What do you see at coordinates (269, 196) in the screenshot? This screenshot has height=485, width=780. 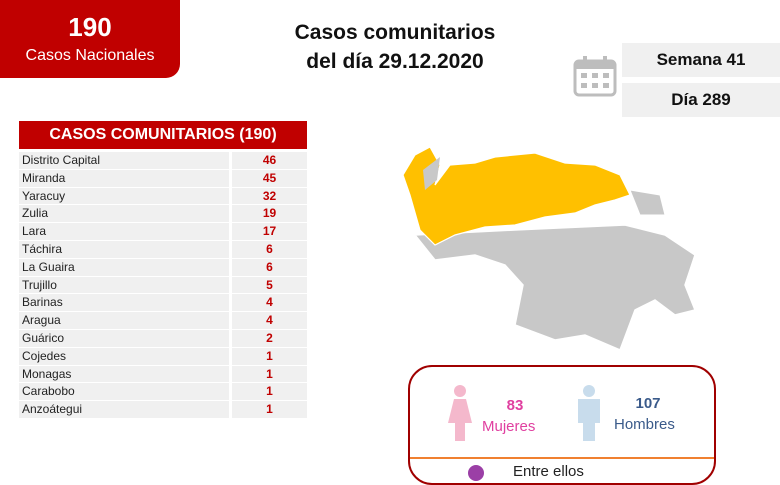 I see `case-count: 32` at bounding box center [269, 196].